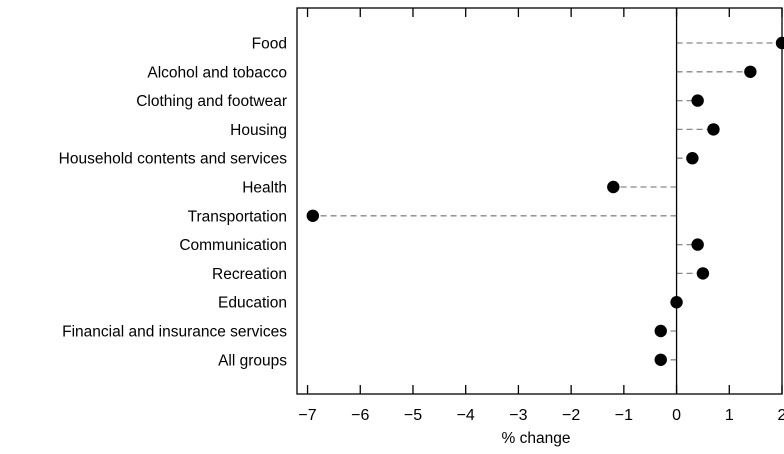 The width and height of the screenshot is (784, 454). What do you see at coordinates (360, 415) in the screenshot?
I see `x-tick-label: −6` at bounding box center [360, 415].